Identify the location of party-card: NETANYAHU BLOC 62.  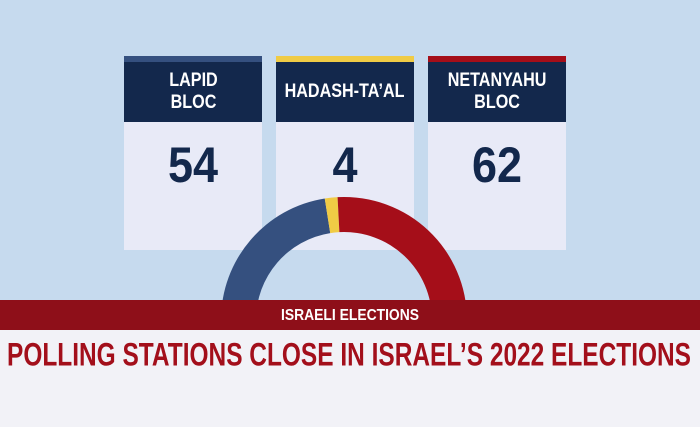
(497, 153).